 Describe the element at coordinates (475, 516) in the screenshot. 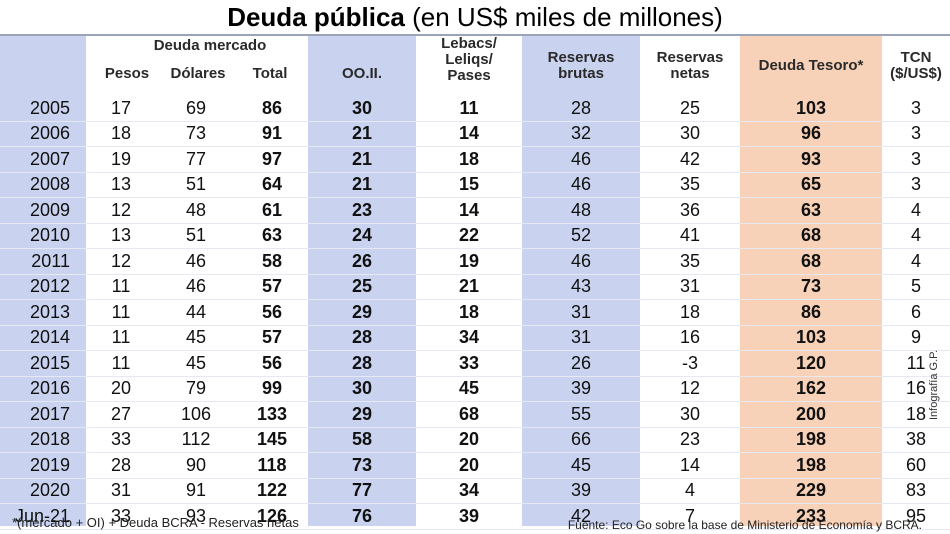

I see `table-row: Jun-21 33 93 126 76 39 42 7 233 95` at that location.